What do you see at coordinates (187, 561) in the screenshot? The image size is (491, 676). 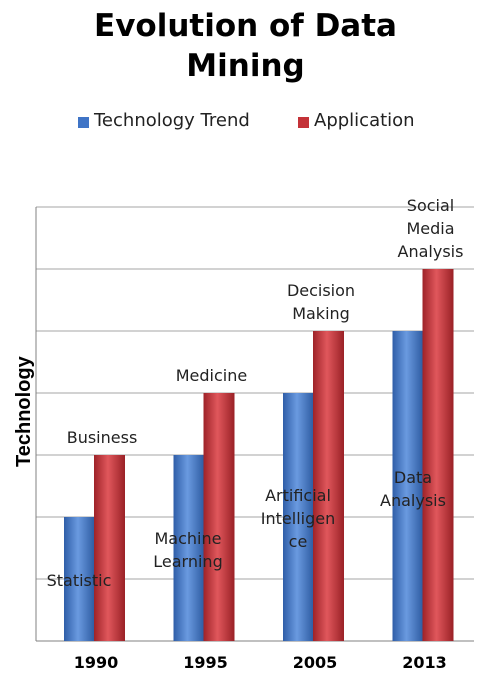 I see `bar-label-technology-trend: Learning` at bounding box center [187, 561].